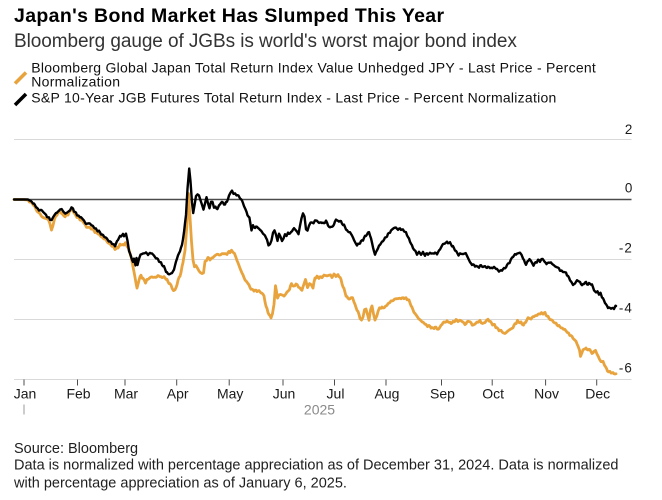  I want to click on svg-text: Oct, so click(493, 394).